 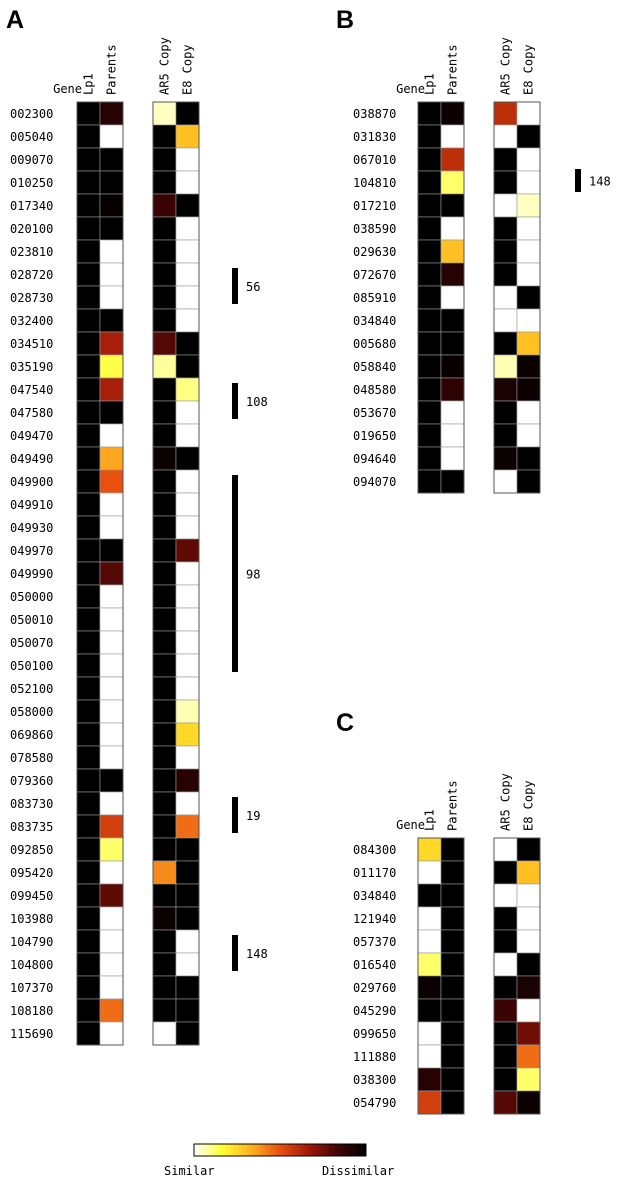 I want to click on gene-label: 094640, so click(x=374, y=459).